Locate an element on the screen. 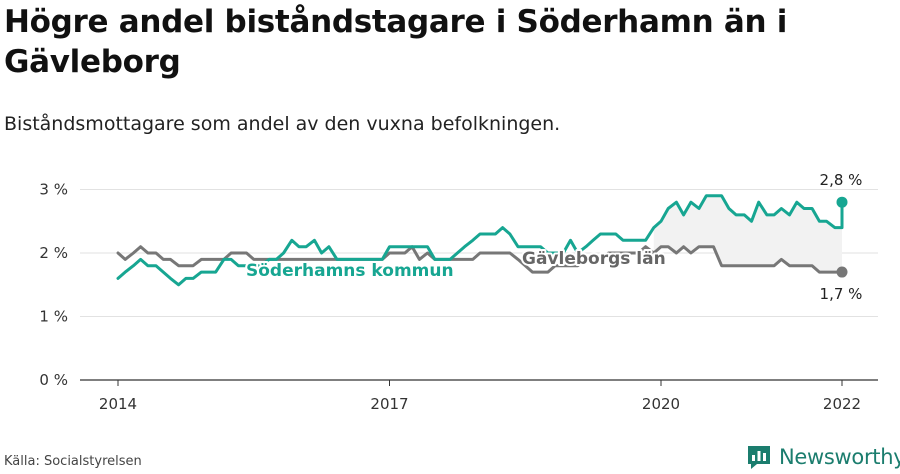 This screenshot has width=900, height=474. x-axis: 2014 2017 2020 2022 is located at coordinates (479, 396).